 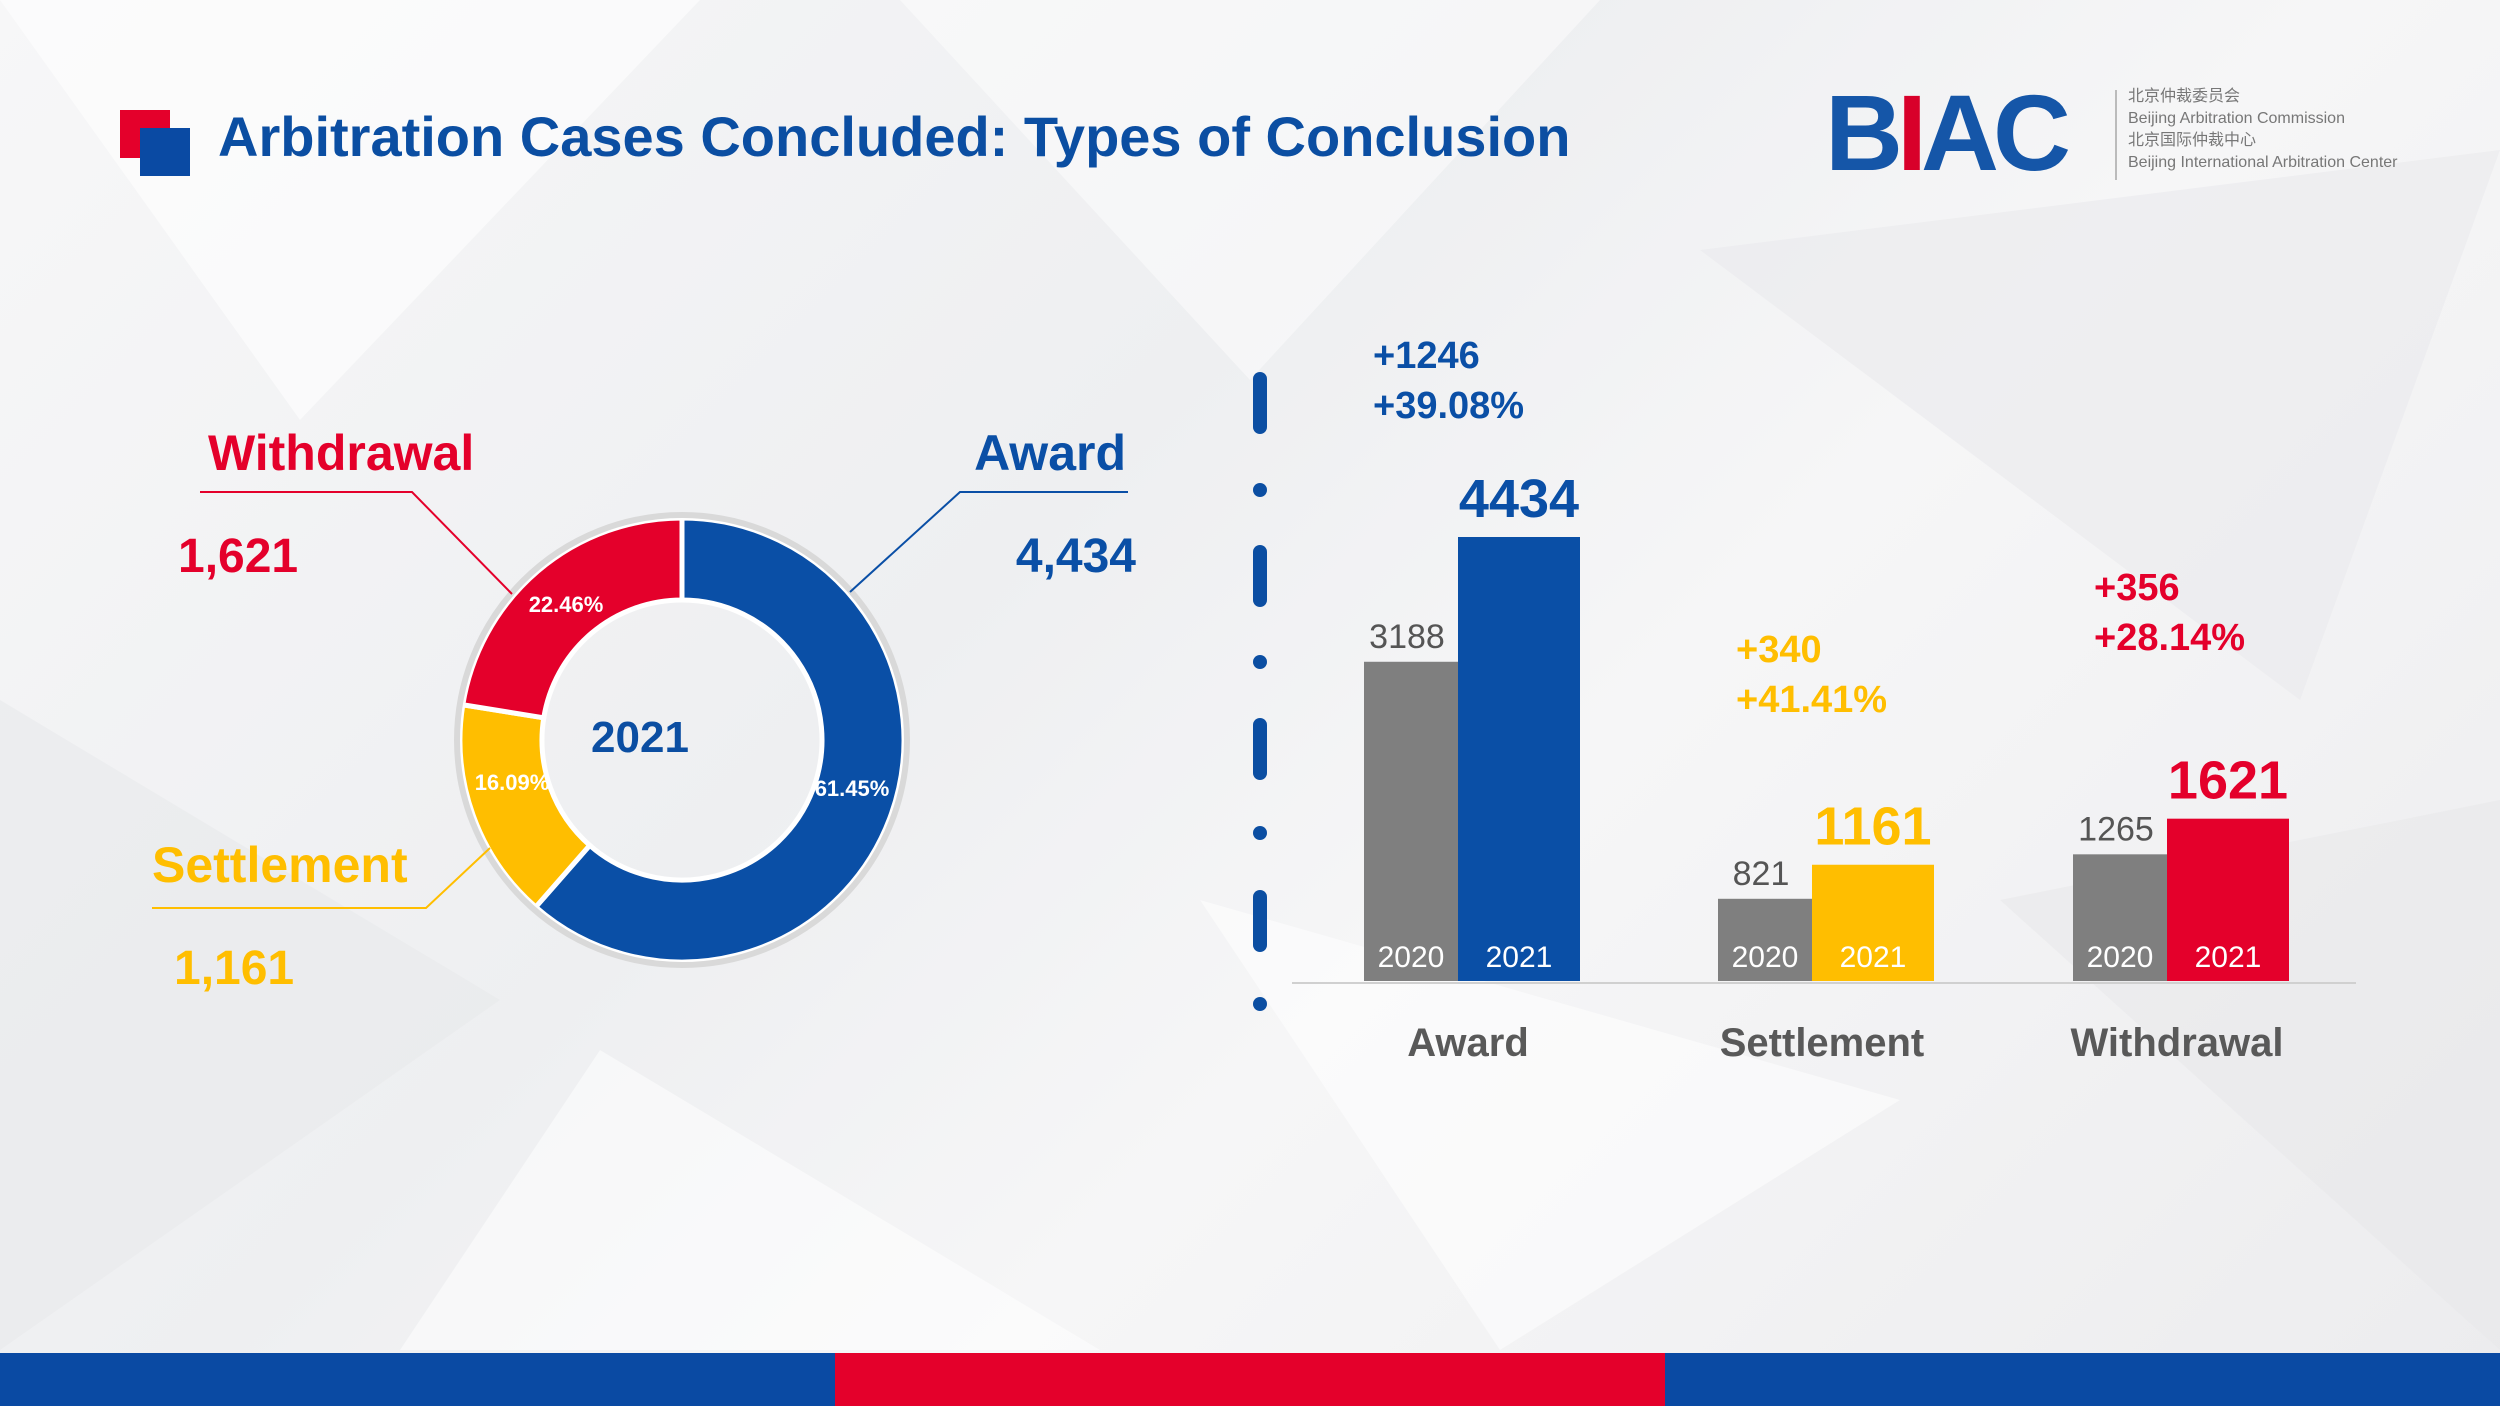 What do you see at coordinates (234, 968) in the screenshot?
I see `settlement-callout-value: 1,161` at bounding box center [234, 968].